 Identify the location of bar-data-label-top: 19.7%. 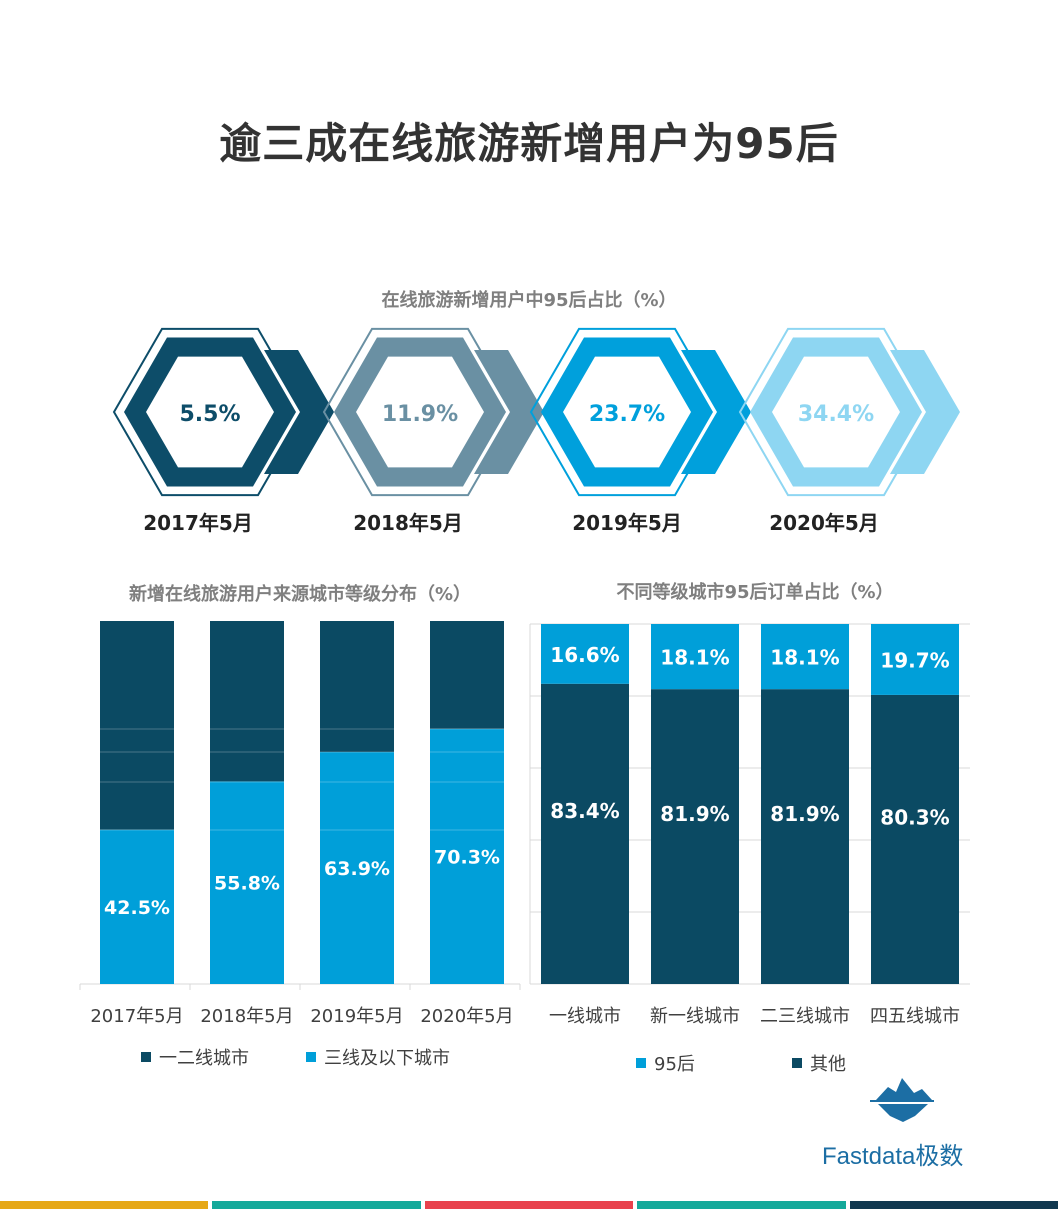
(914, 660).